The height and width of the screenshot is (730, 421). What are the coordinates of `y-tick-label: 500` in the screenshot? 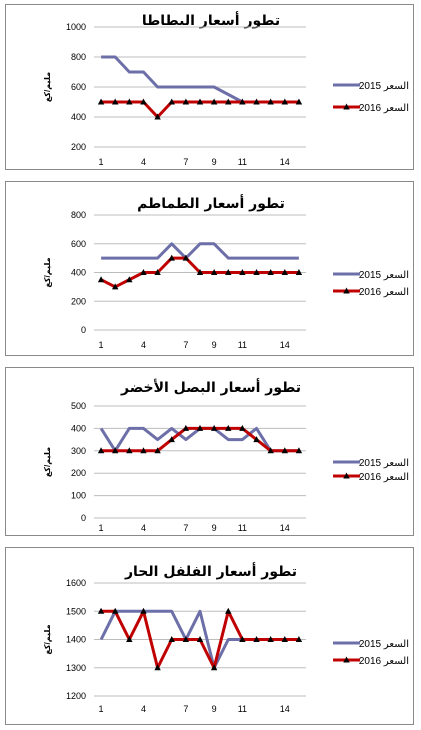 It's located at (78, 406).